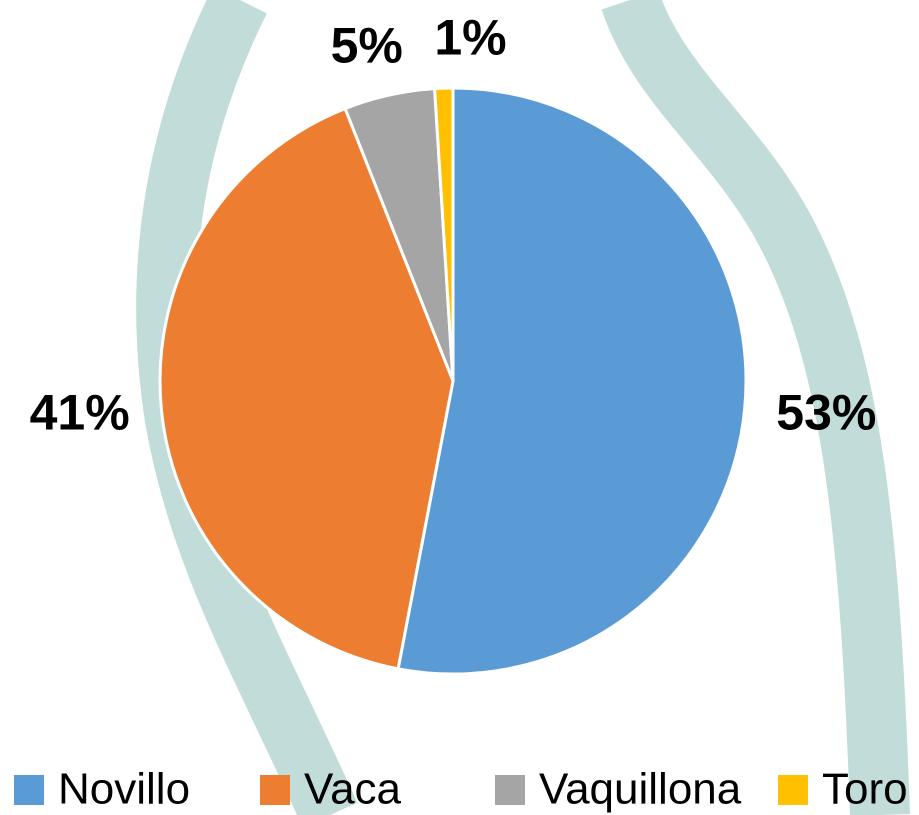 The width and height of the screenshot is (919, 815). Describe the element at coordinates (640, 789) in the screenshot. I see `legend-label: Vaquillona` at that location.